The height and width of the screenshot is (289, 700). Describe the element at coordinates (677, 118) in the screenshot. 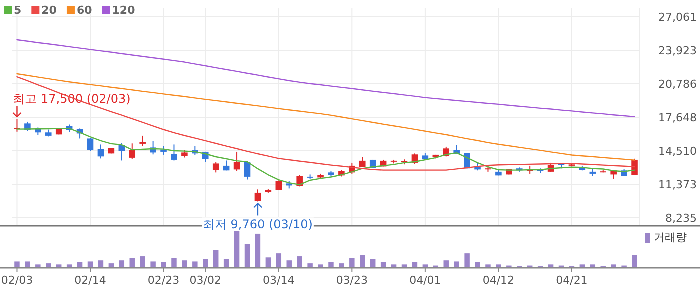

I see `y-tick-label: 17,648` at that location.